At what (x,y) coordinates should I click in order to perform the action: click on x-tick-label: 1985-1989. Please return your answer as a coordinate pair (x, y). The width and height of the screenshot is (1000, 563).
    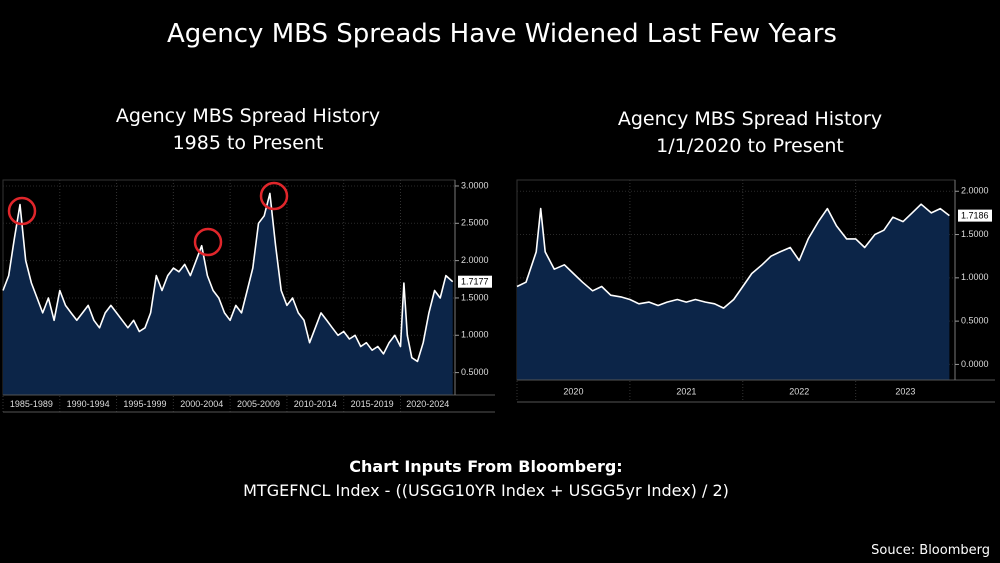
    Looking at the image, I should click on (31, 404).